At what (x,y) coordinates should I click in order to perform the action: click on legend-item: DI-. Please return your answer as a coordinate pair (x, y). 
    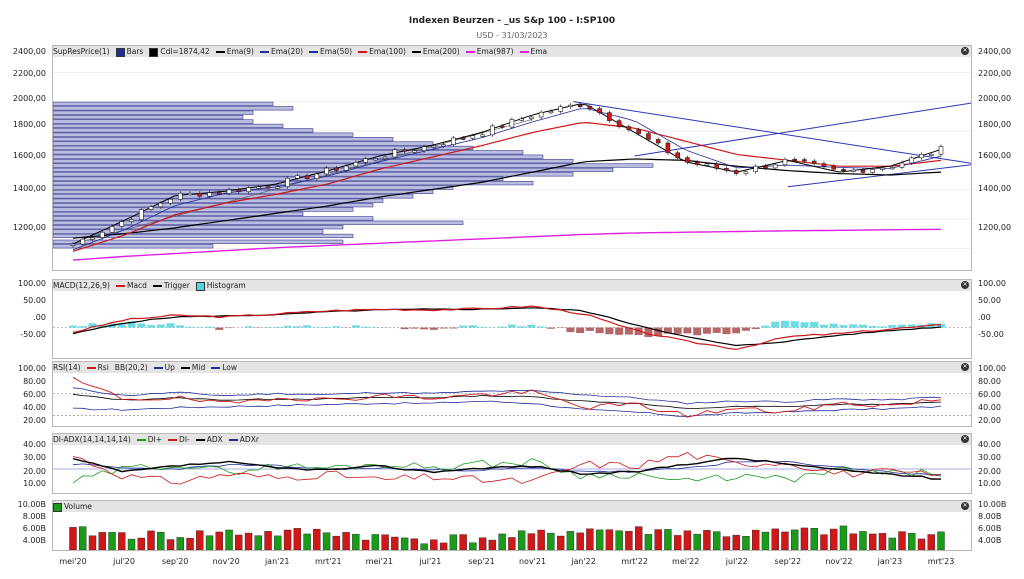
    Looking at the image, I should click on (179, 439).